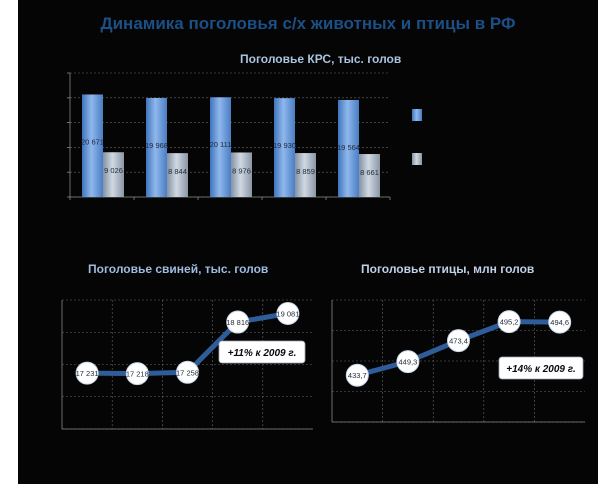  I want to click on data-label: 495,2, so click(509, 322).